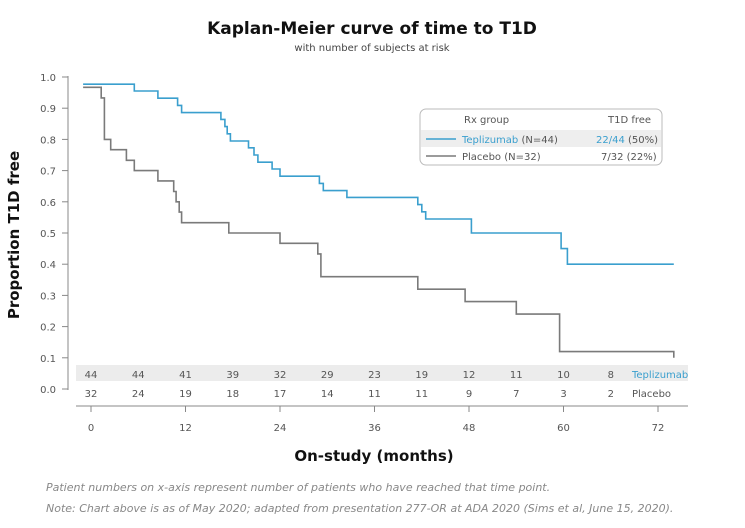 This screenshot has width=745, height=528. I want to click on at-risk-count: 12, so click(469, 375).